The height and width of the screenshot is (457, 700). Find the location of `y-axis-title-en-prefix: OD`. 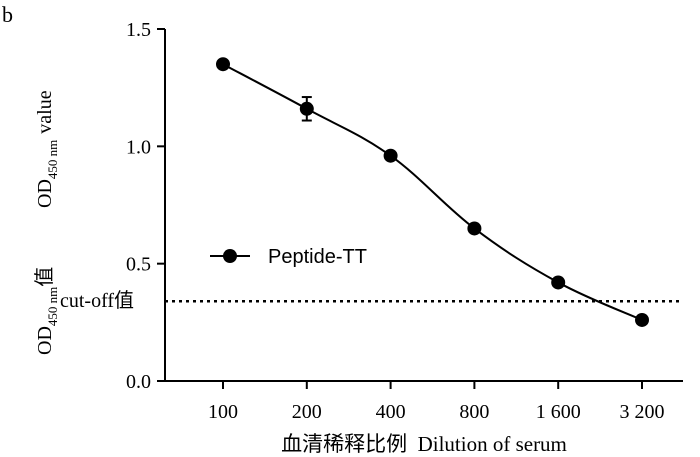

y-axis-title-en-prefix: OD is located at coordinates (45, 193).